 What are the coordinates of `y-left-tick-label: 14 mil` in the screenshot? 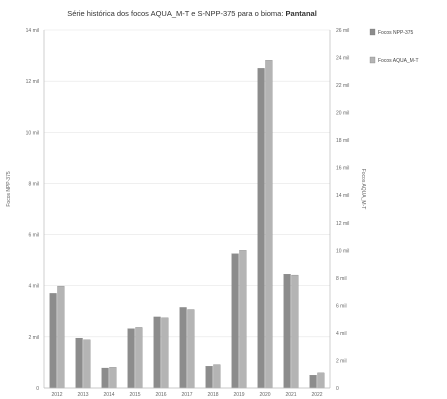 It's located at (32, 31).